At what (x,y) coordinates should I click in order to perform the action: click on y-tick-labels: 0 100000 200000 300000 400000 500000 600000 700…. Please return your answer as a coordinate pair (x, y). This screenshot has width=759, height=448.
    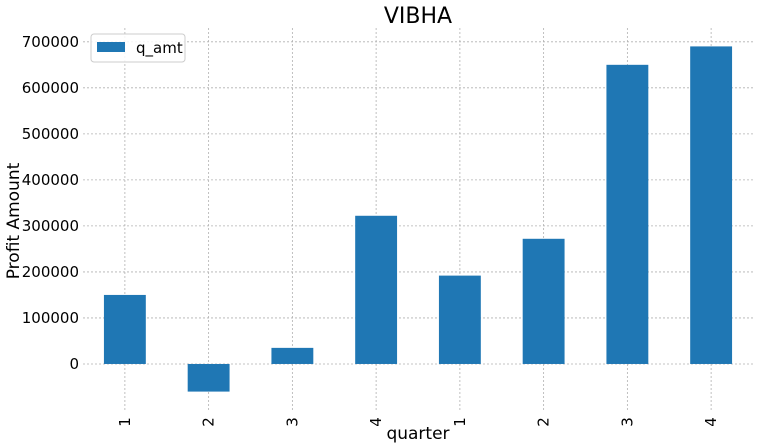
    Looking at the image, I should click on (50, 203).